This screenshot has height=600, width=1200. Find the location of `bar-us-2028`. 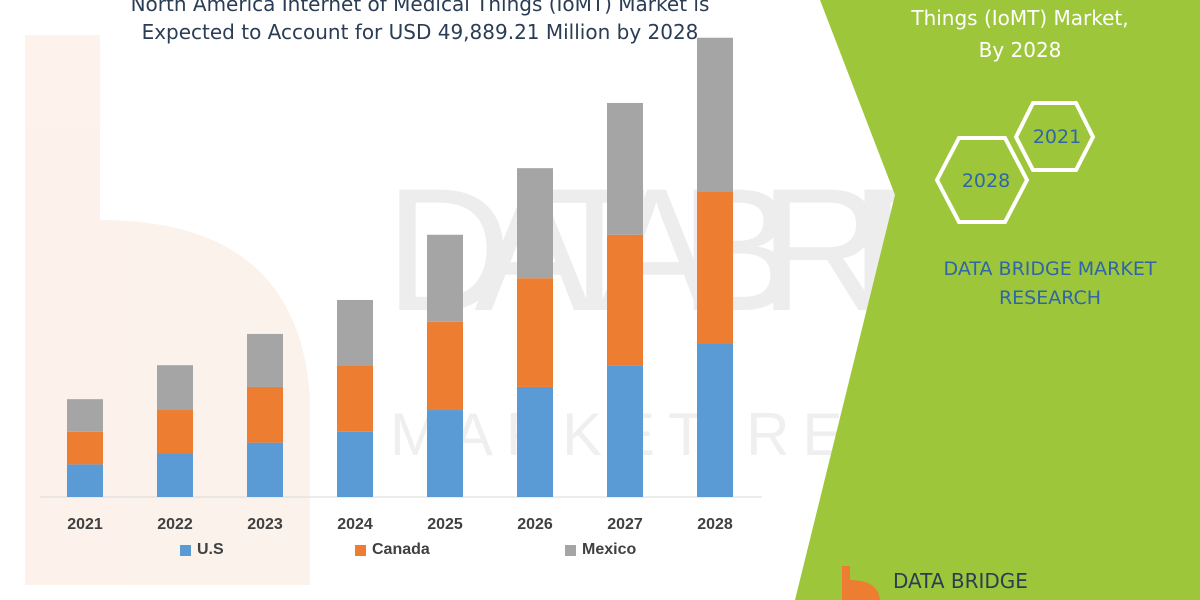

bar-us-2028 is located at coordinates (715, 420).